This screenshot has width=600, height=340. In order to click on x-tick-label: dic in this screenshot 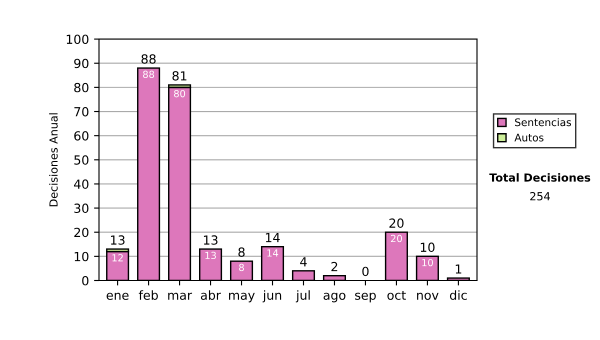, I will do `click(458, 295)`.